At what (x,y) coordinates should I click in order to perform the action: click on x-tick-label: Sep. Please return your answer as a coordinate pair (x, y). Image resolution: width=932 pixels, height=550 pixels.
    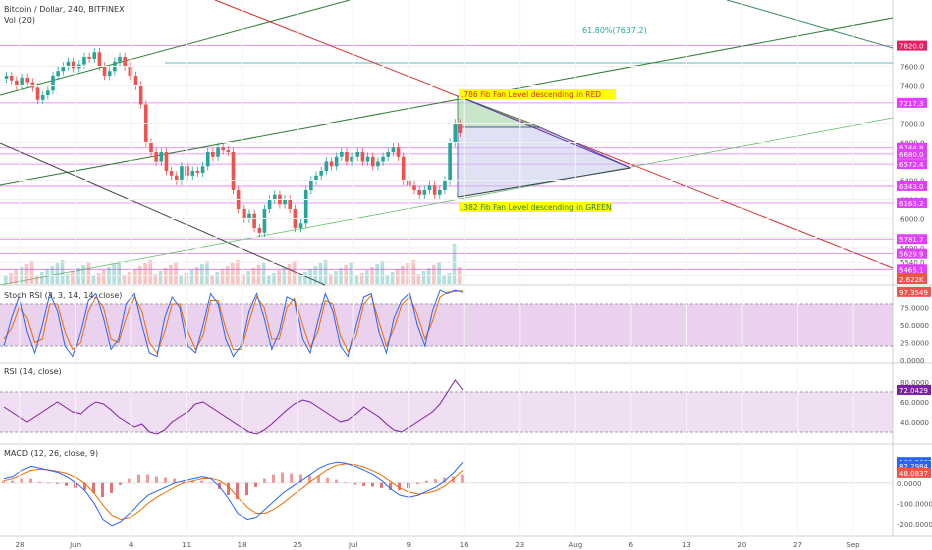
    Looking at the image, I should click on (853, 545).